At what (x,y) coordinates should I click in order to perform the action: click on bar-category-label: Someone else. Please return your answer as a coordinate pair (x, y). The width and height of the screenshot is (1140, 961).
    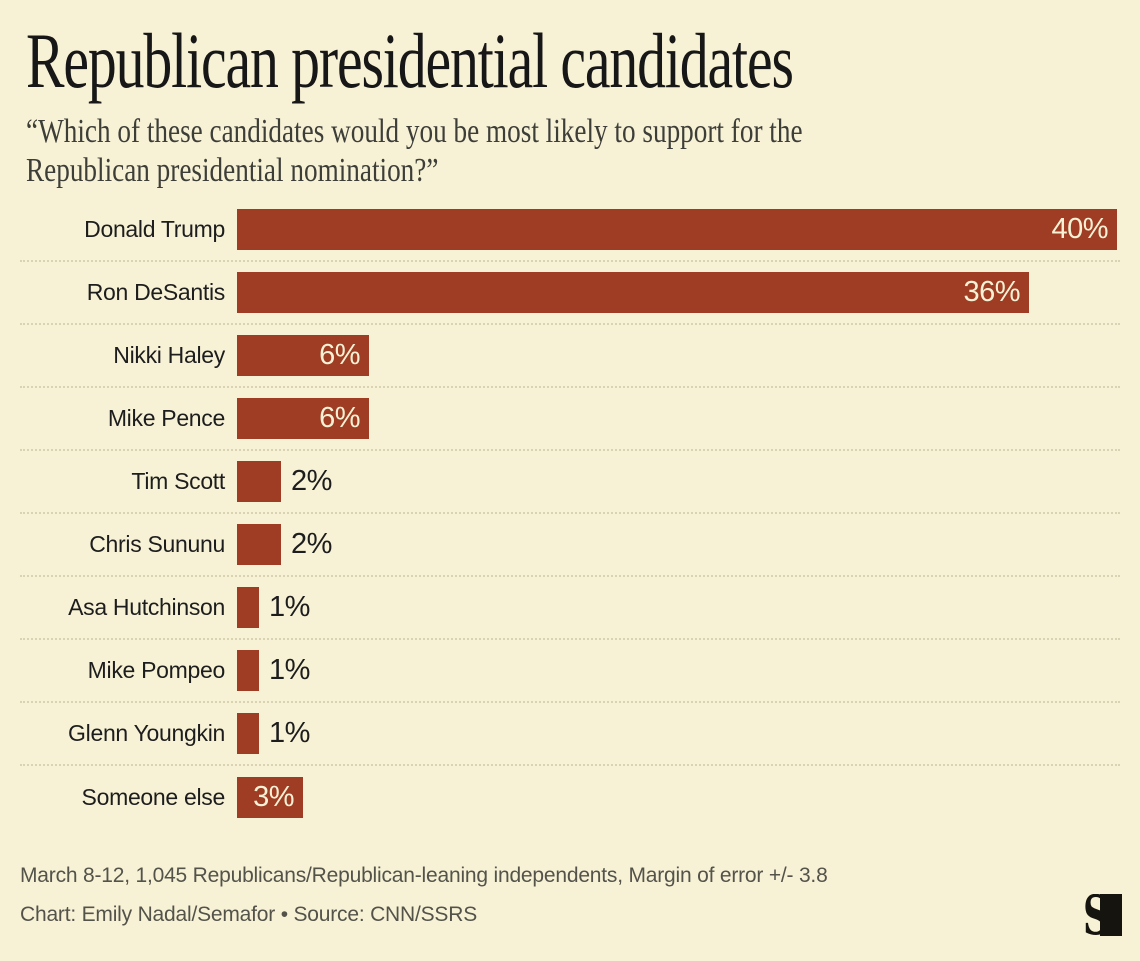
    Looking at the image, I should click on (153, 797).